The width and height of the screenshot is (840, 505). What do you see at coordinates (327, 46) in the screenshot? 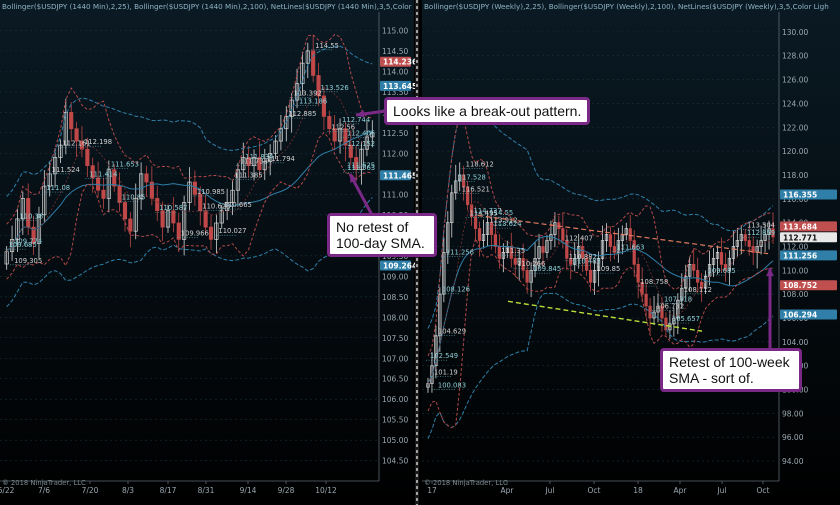
I see `level-label: 114.55` at bounding box center [327, 46].